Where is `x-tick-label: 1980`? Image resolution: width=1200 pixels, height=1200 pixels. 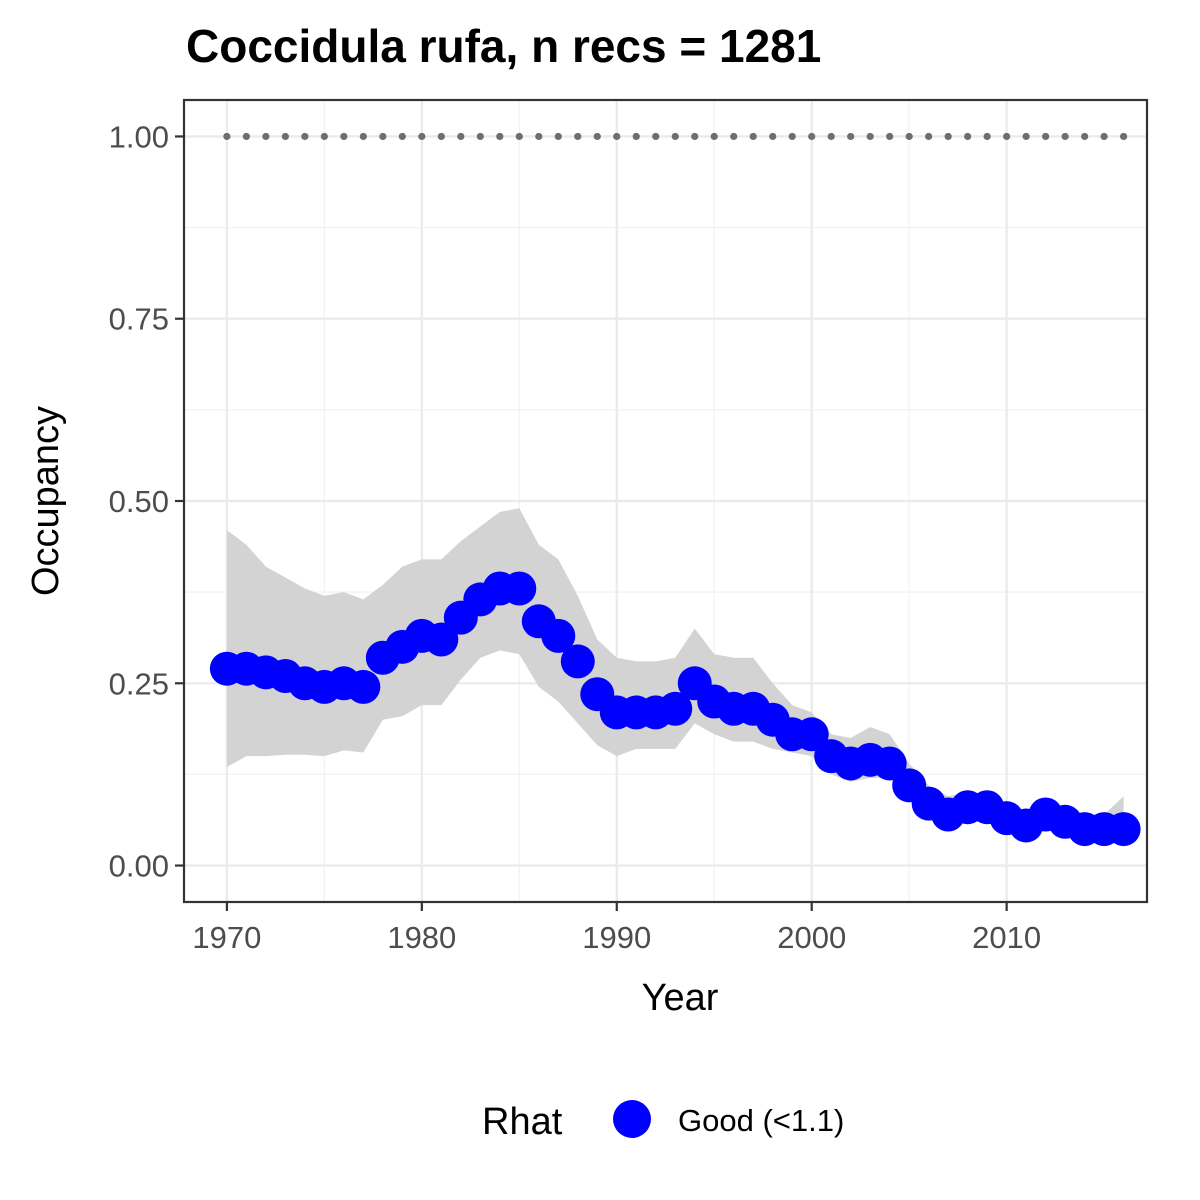 x-tick-label: 1980 is located at coordinates (421, 937).